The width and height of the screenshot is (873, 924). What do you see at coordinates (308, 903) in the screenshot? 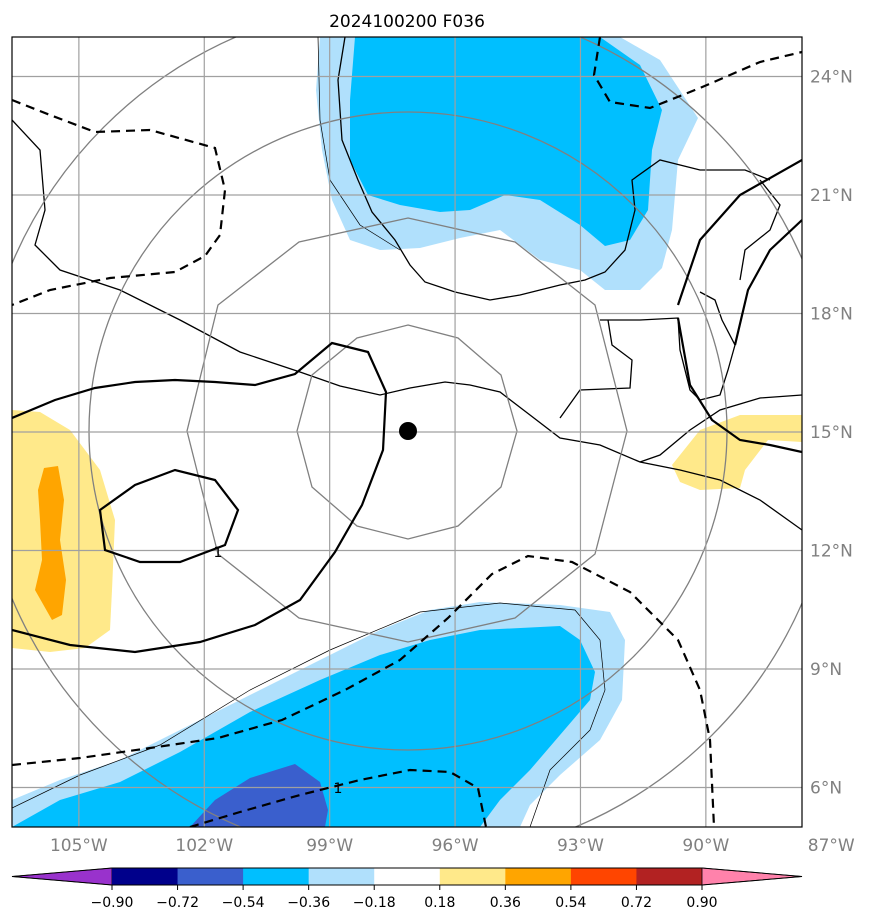
I see `colorbar-tick-label: −0.36` at bounding box center [308, 903].